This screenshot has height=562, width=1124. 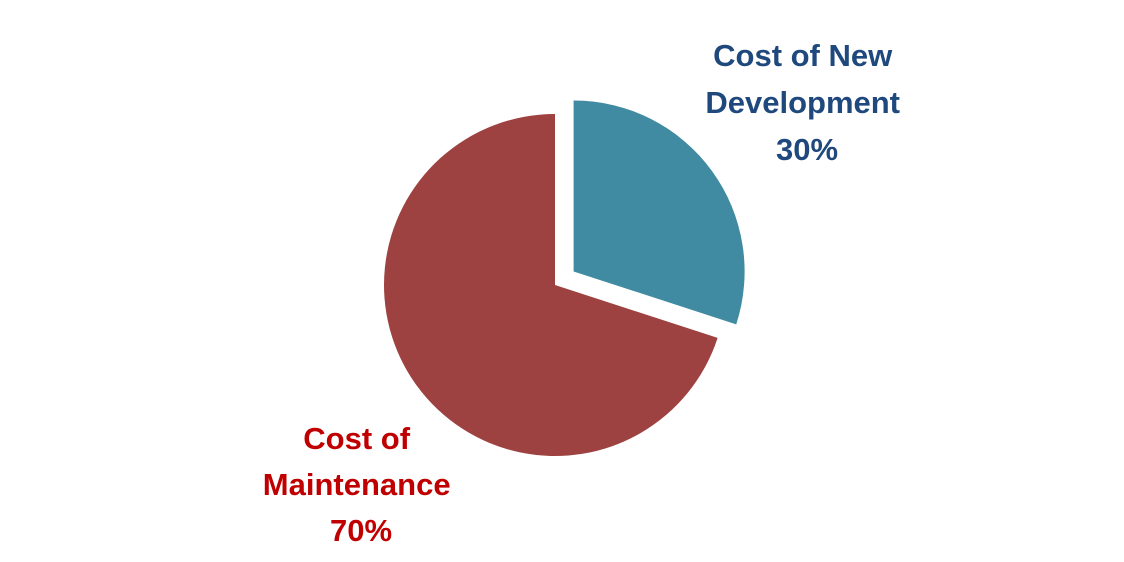 What do you see at coordinates (361, 530) in the screenshot?
I see `label-maintenance-value: 70%` at bounding box center [361, 530].